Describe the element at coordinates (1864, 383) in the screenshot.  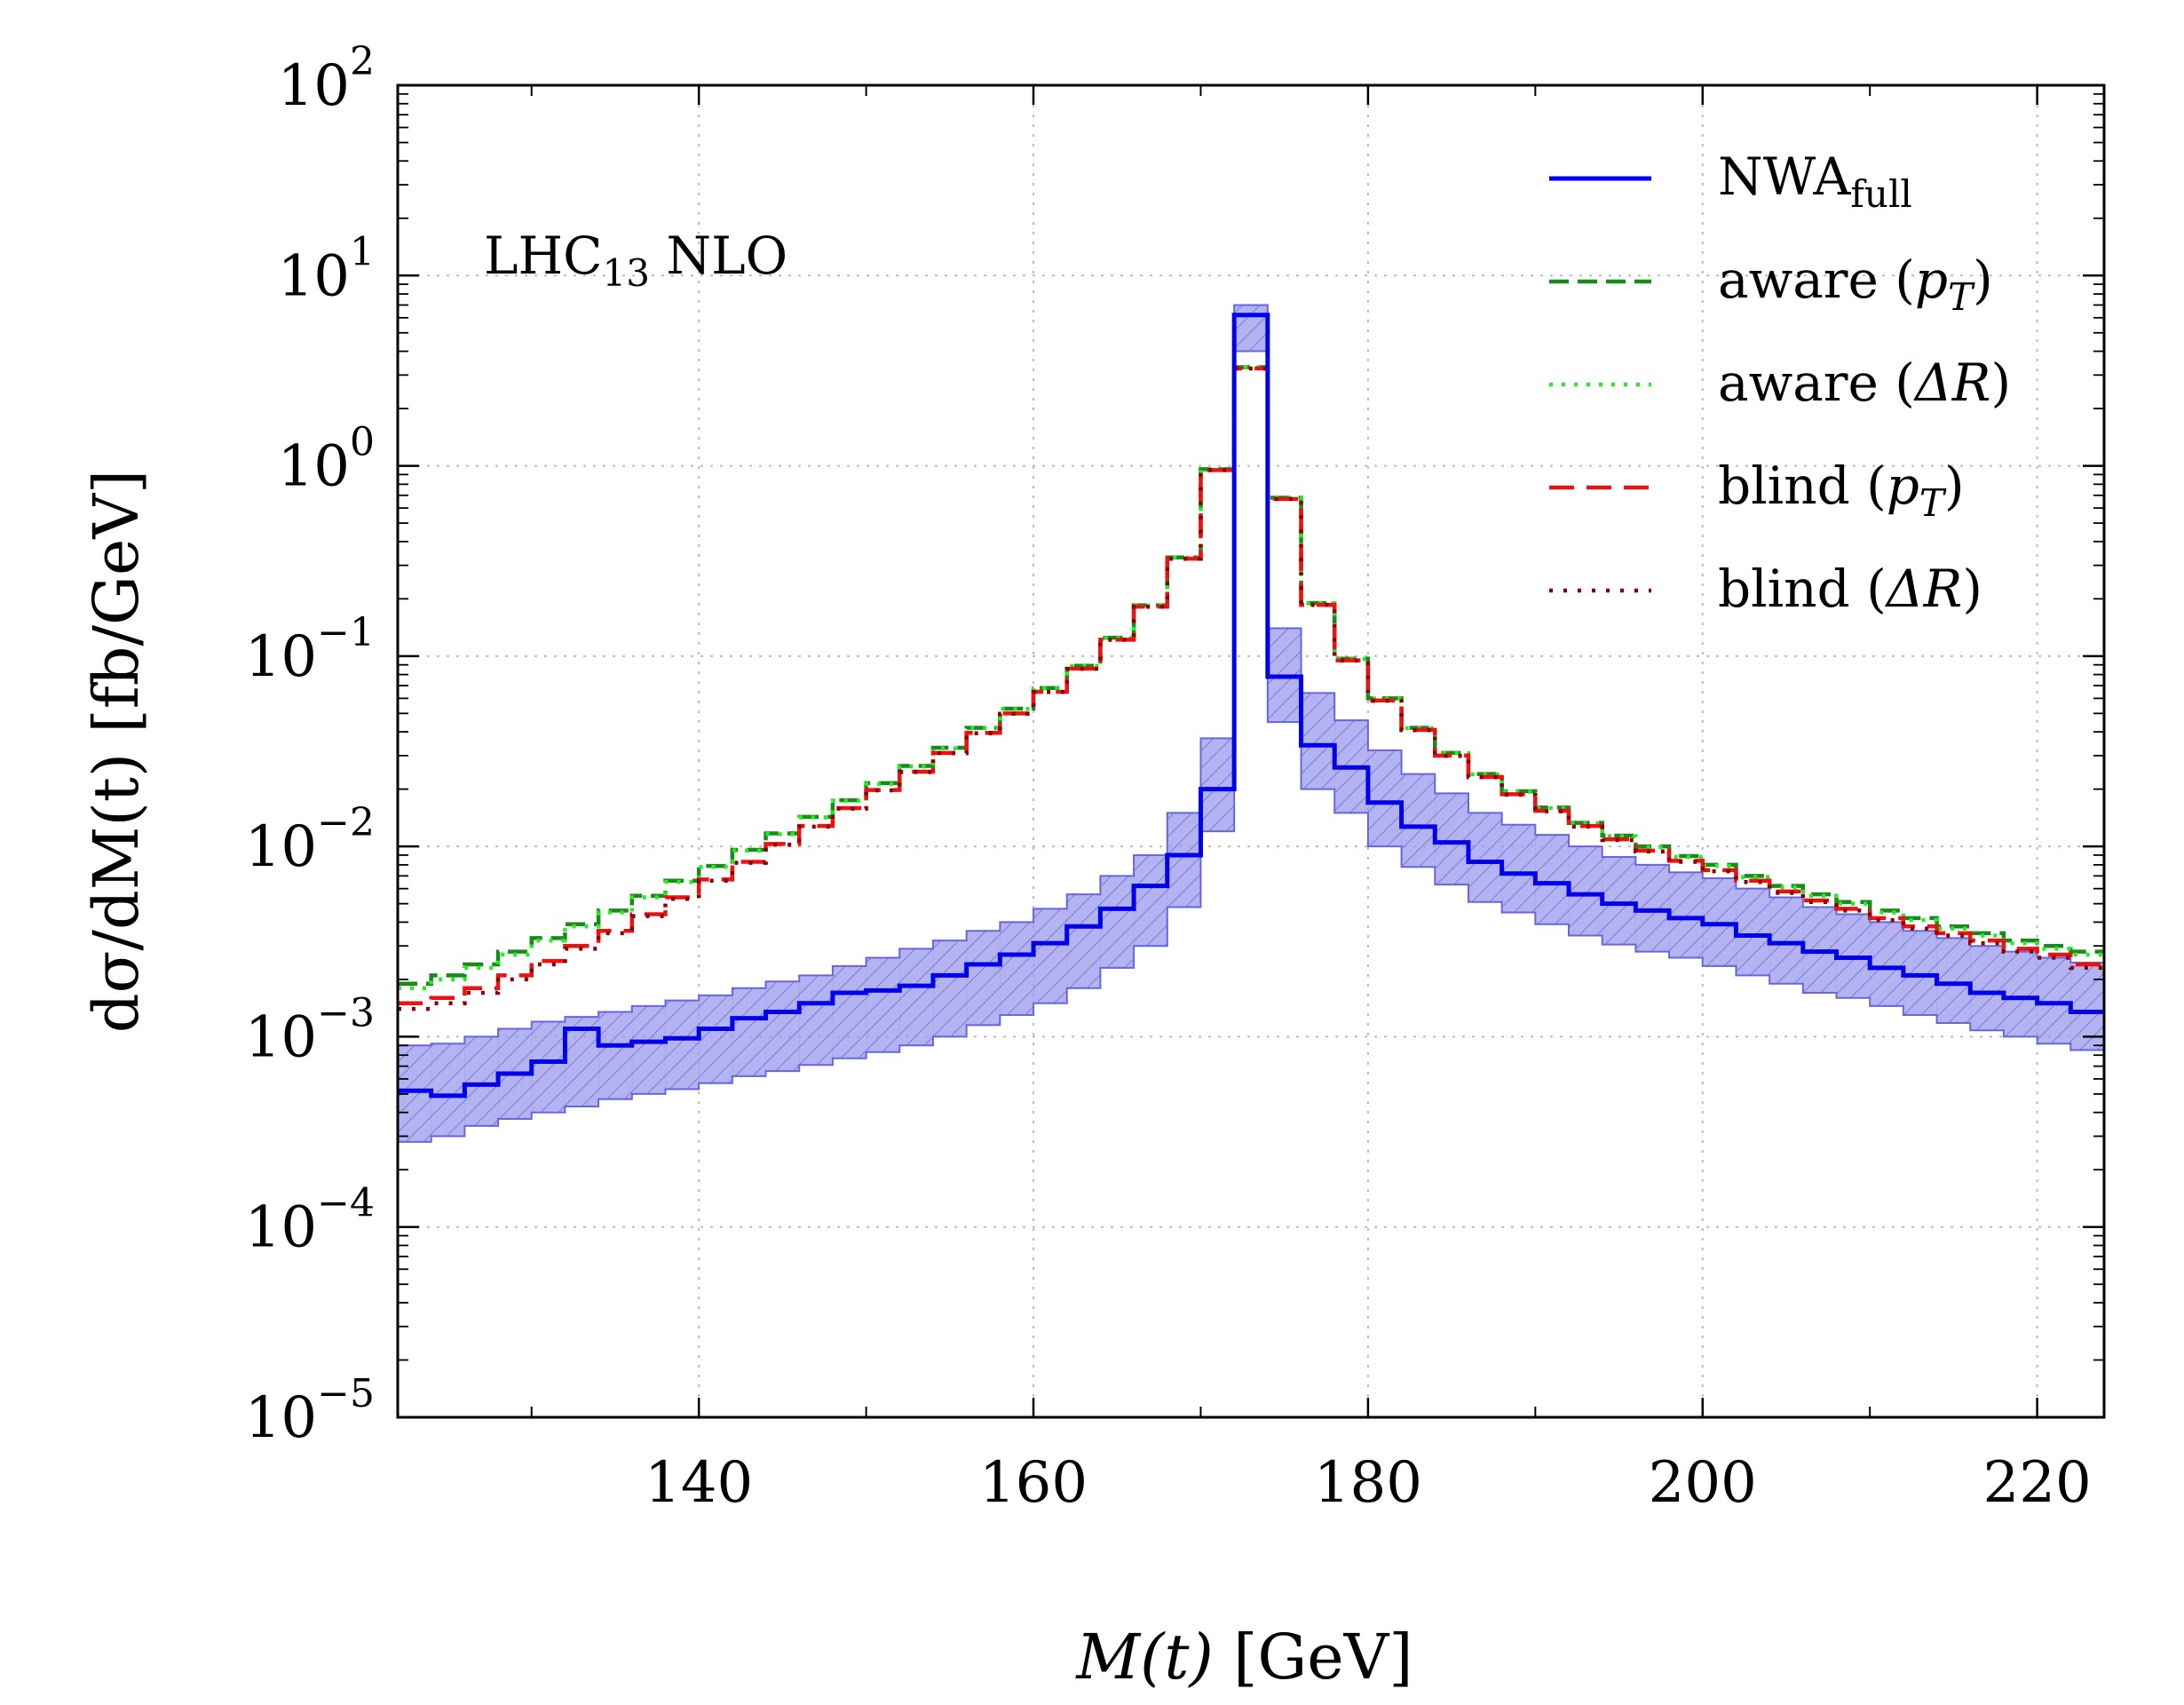
I see `legend-label-2: aware (ΔR)` at that location.